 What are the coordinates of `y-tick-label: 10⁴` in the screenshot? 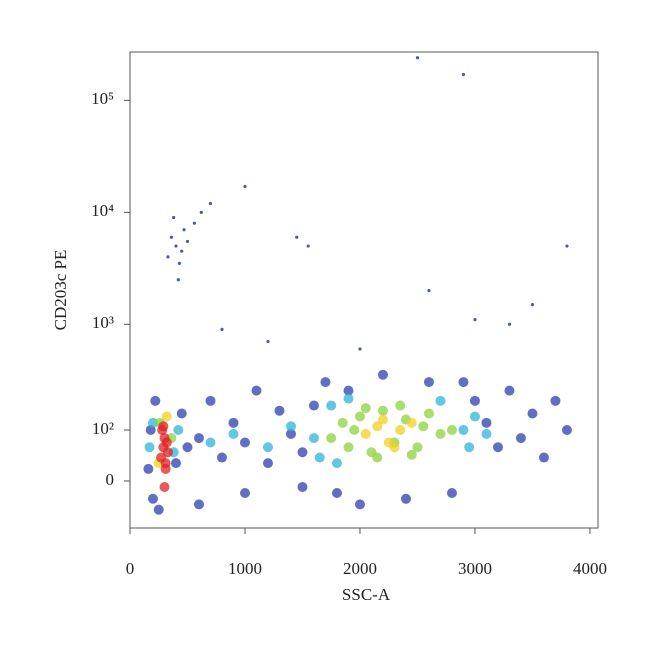 It's located at (102, 210).